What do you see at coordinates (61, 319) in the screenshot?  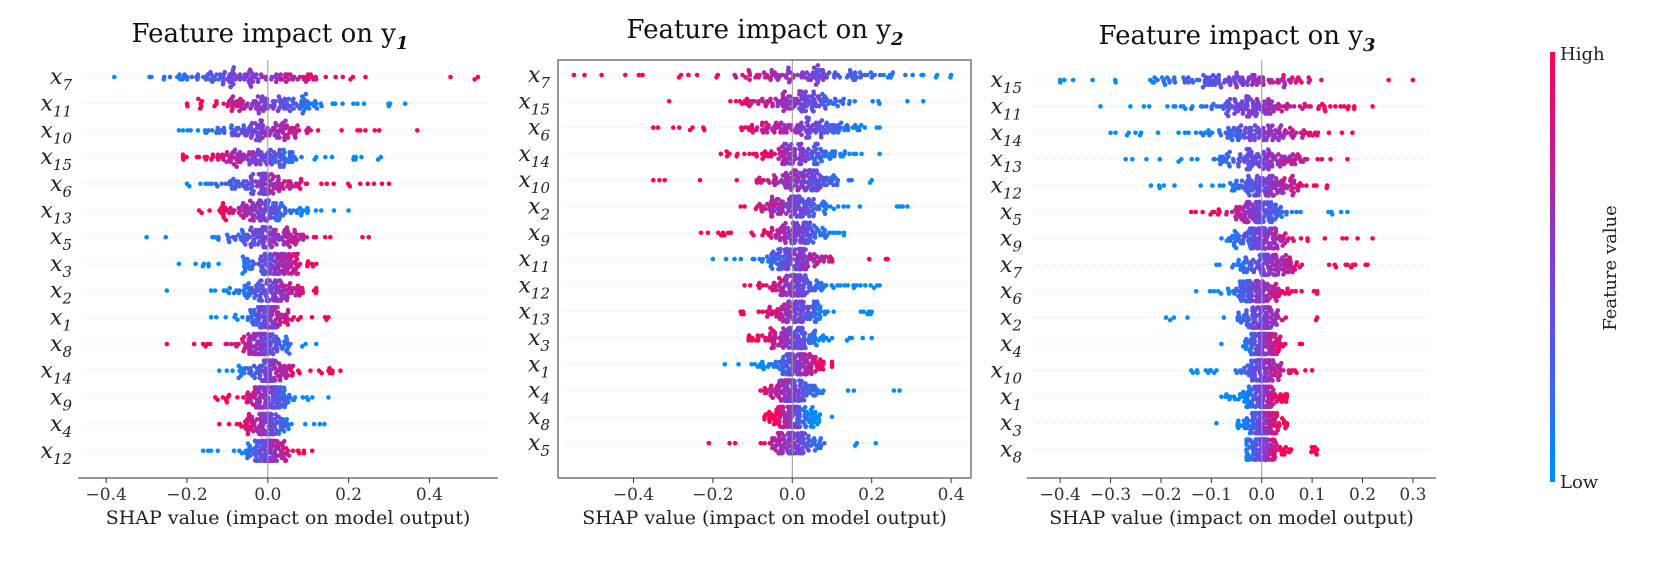 I see `feature-label: x1` at bounding box center [61, 319].